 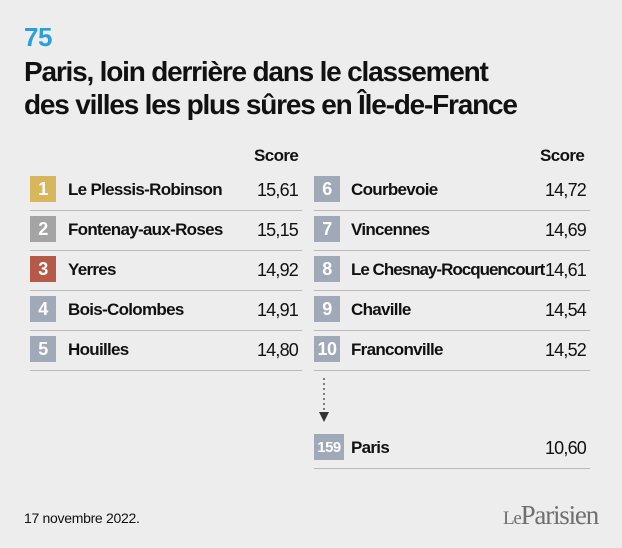 I want to click on left-score-header: Score, so click(x=276, y=155).